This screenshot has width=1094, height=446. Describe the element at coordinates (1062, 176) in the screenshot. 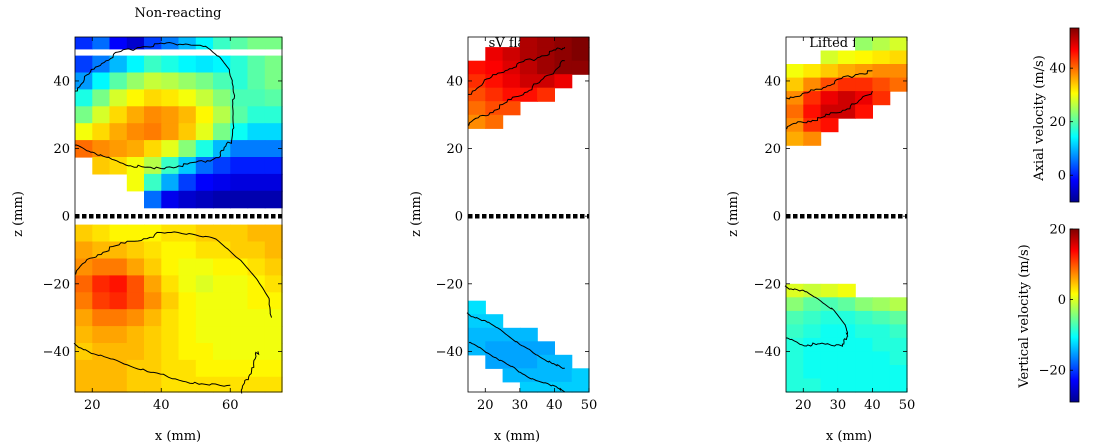

I see `colorbar-tick-label: 0` at that location.